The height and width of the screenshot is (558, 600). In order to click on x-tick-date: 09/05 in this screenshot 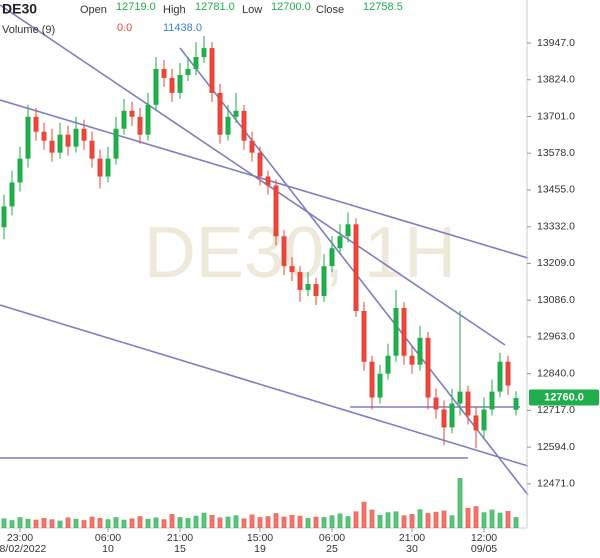, I will do `click(484, 549)`.